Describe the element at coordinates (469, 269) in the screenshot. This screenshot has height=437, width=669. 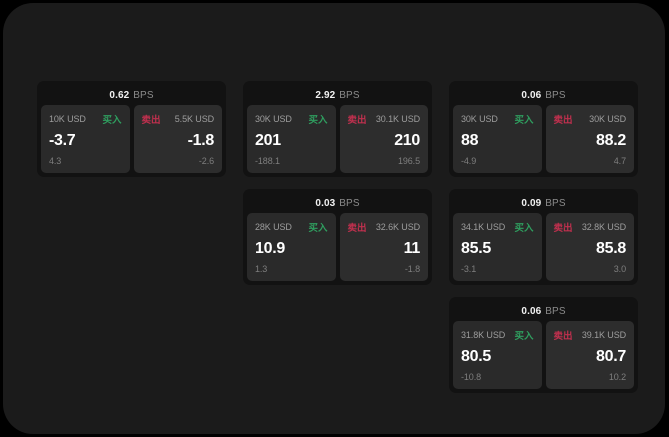
I see `buy-delta: -3.1` at that location.